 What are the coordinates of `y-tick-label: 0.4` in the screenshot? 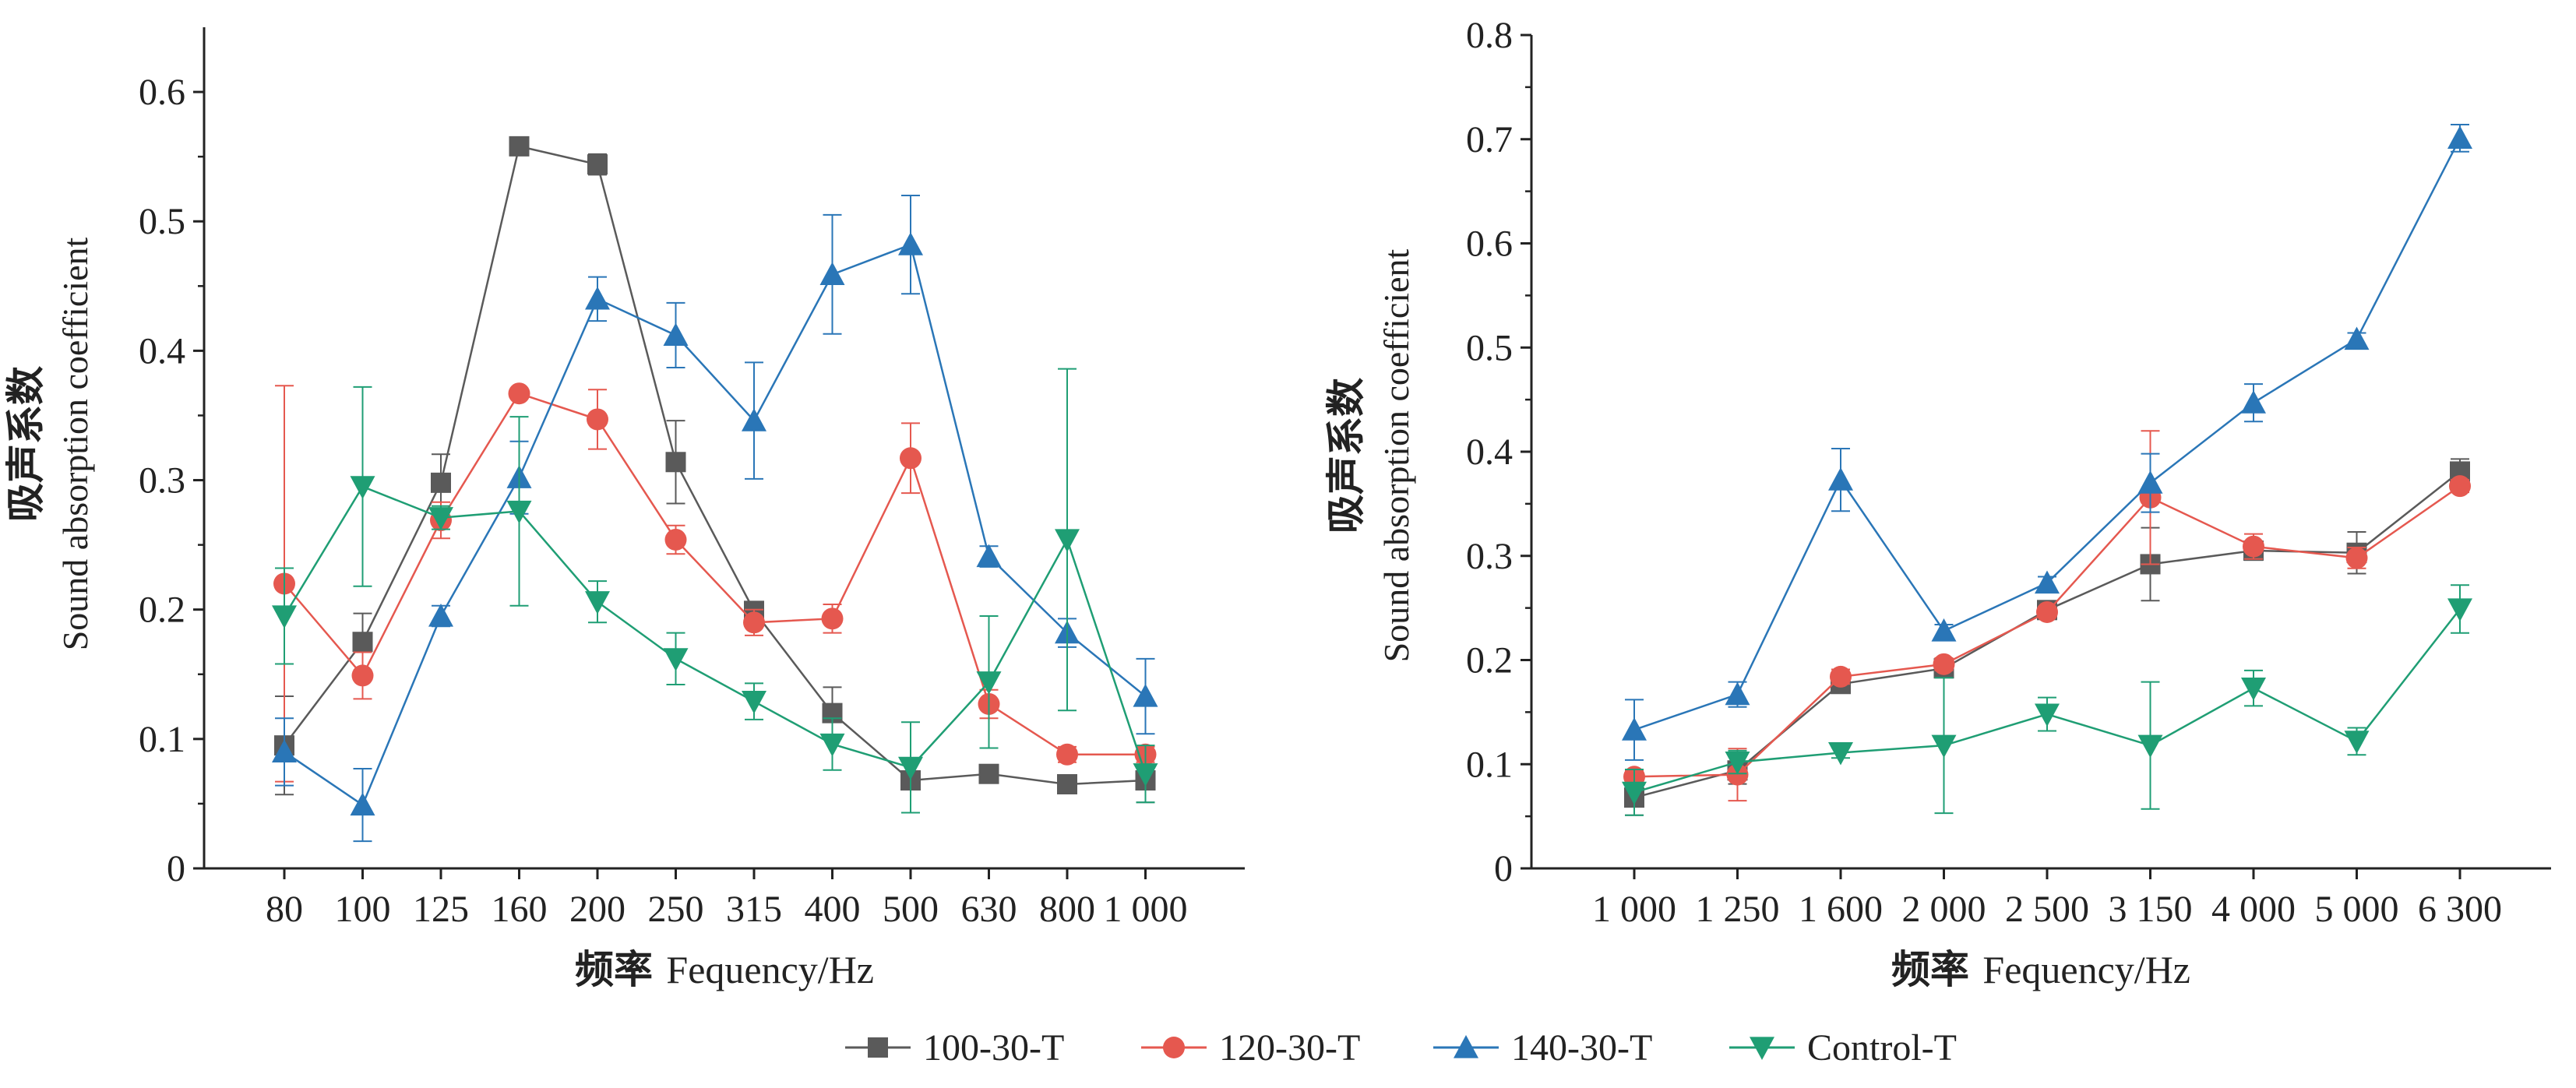 It's located at (1489, 452).